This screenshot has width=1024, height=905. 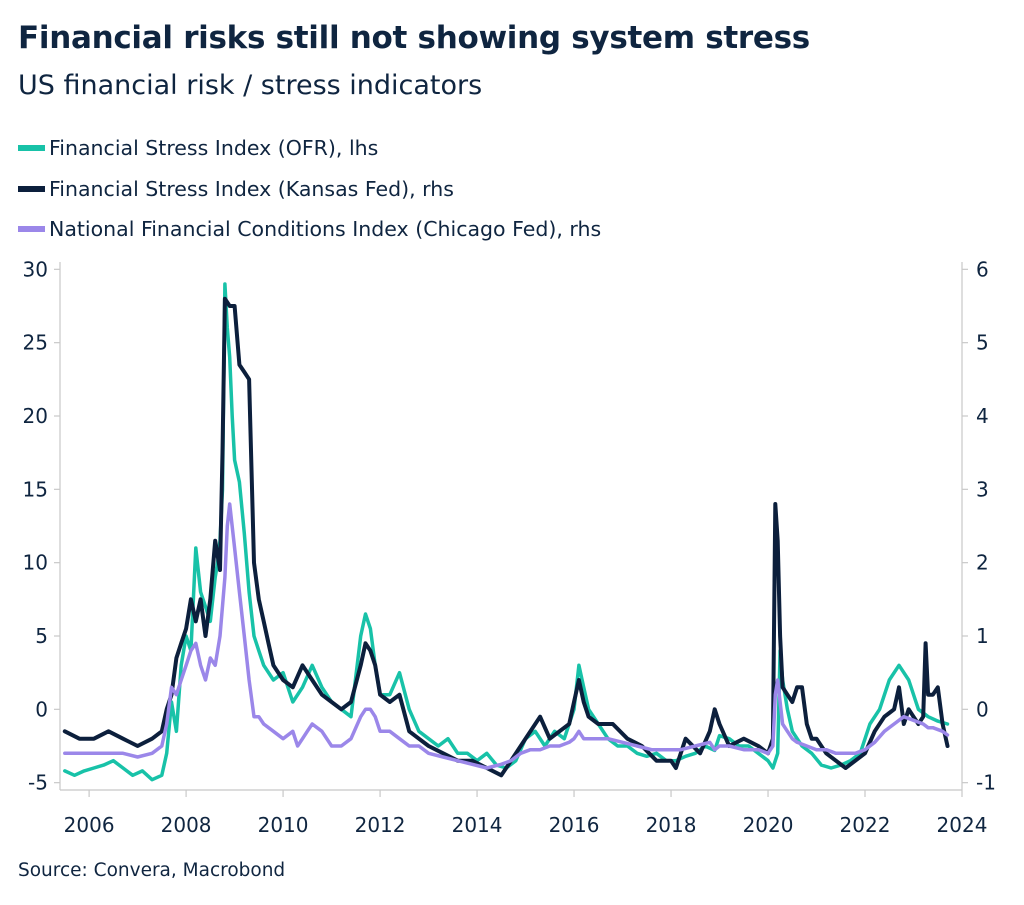 What do you see at coordinates (283, 825) in the screenshot?
I see `x-tick-label: 2010` at bounding box center [283, 825].